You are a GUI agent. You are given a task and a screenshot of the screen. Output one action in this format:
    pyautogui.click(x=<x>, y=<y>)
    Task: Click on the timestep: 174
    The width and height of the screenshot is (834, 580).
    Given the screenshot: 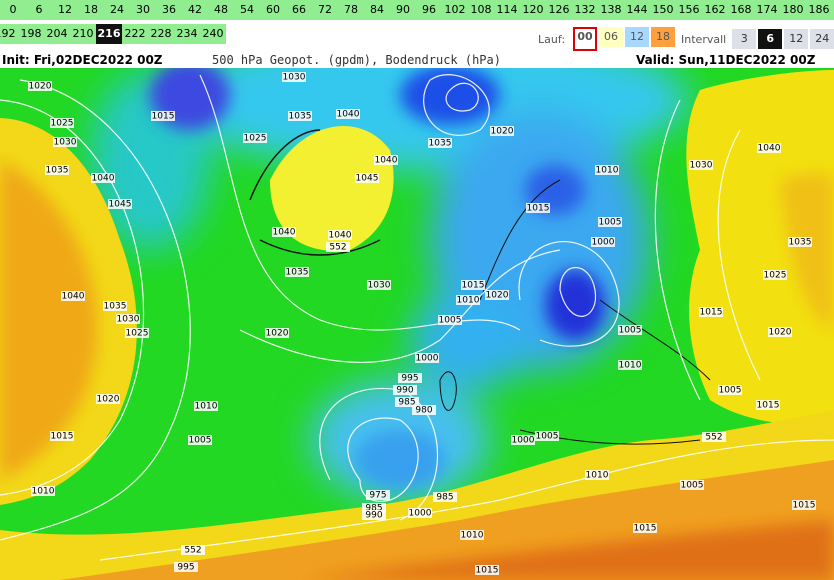 What is the action you would take?
    pyautogui.click(x=767, y=9)
    